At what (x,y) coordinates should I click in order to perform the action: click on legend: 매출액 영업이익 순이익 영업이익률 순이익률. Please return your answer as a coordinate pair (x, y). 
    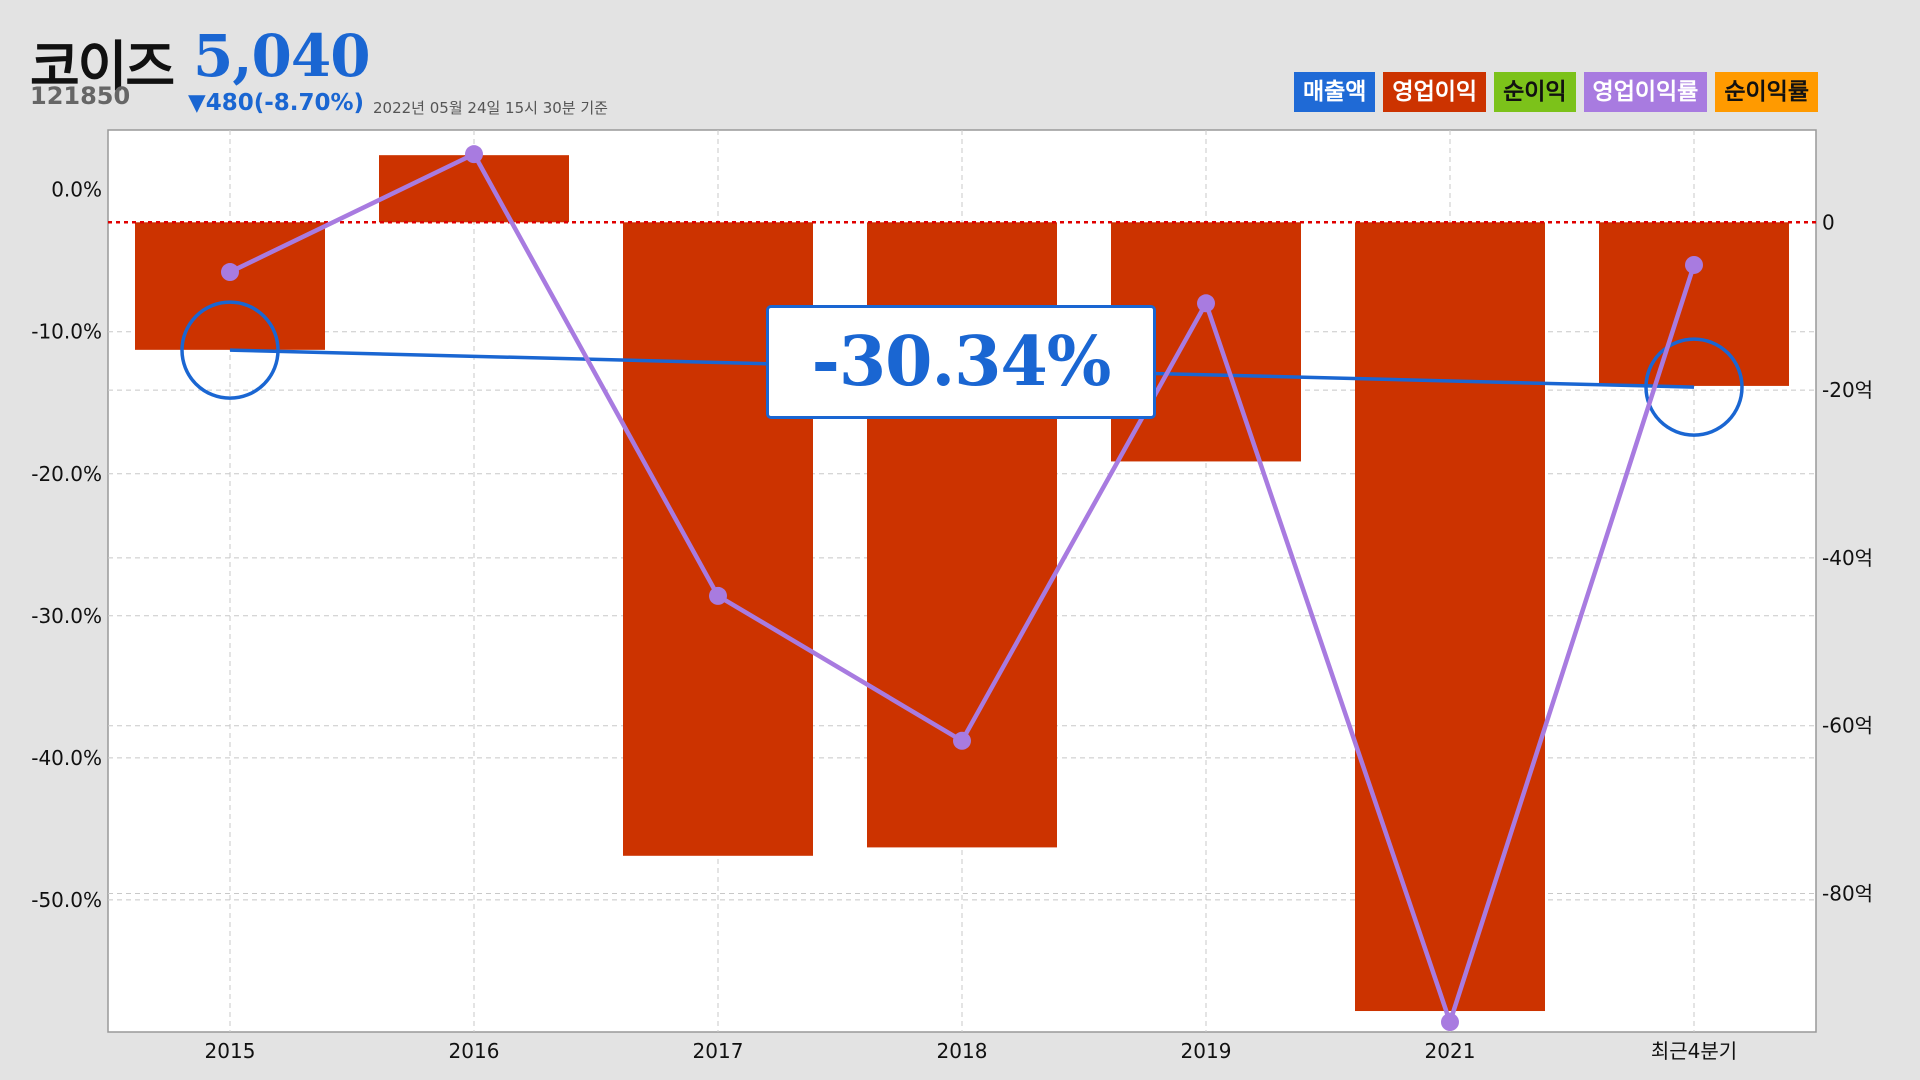
    Looking at the image, I should click on (1555, 92).